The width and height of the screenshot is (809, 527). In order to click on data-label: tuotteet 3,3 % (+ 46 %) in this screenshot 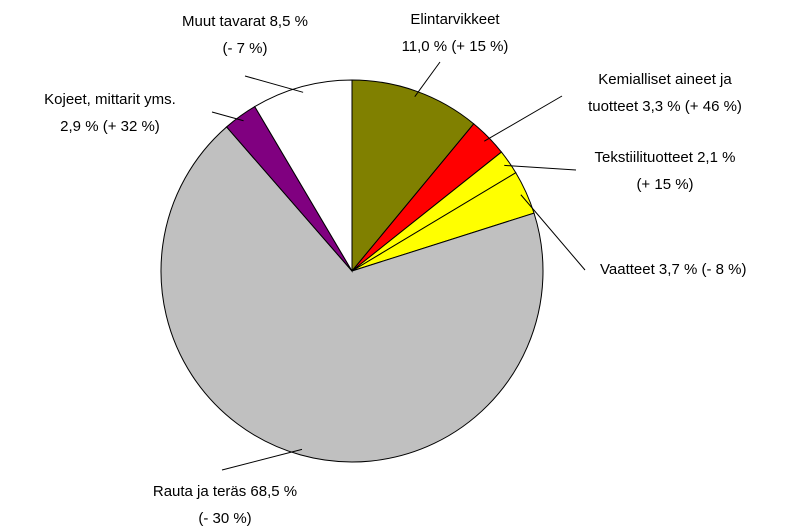, I will do `click(665, 106)`.